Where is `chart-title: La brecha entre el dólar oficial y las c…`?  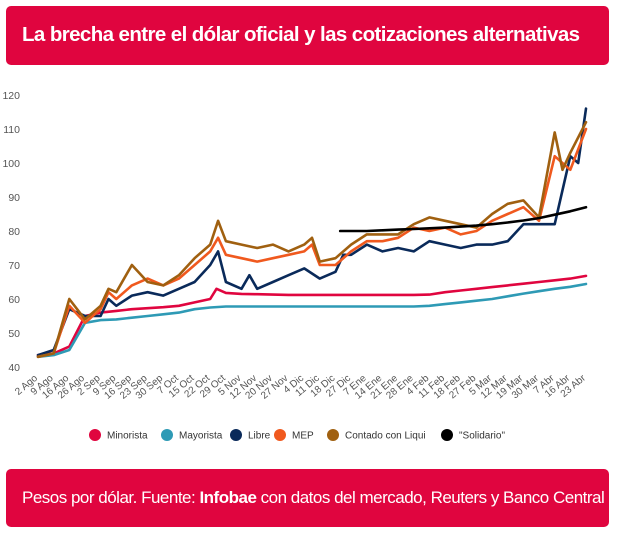 chart-title: La brecha entre el dólar oficial y las c… is located at coordinates (301, 34).